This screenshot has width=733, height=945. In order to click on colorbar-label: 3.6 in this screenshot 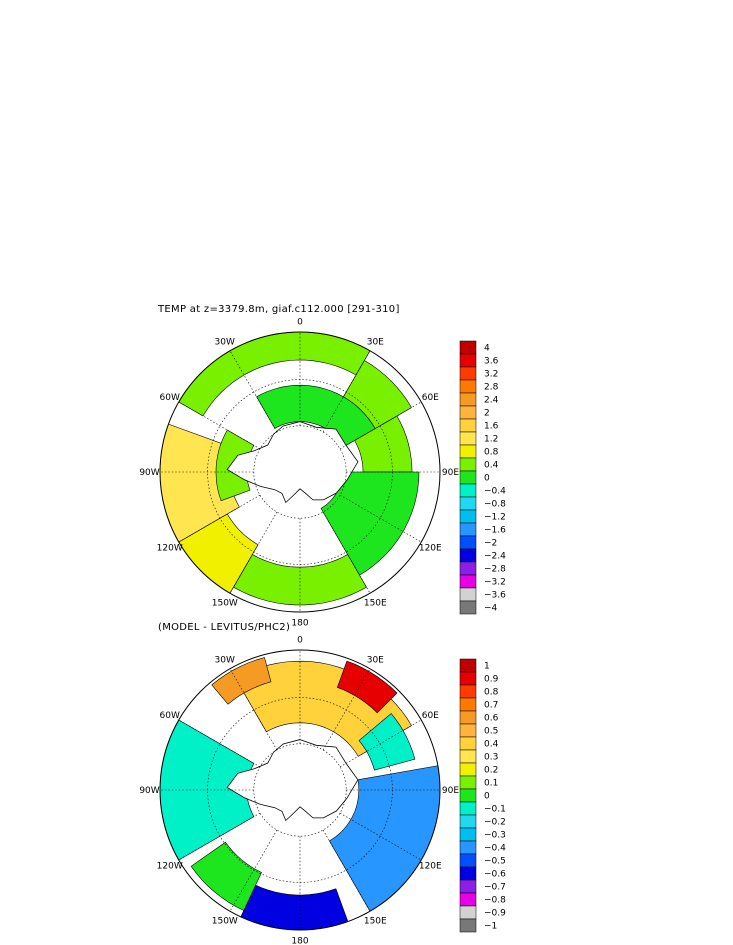, I will do `click(491, 362)`.